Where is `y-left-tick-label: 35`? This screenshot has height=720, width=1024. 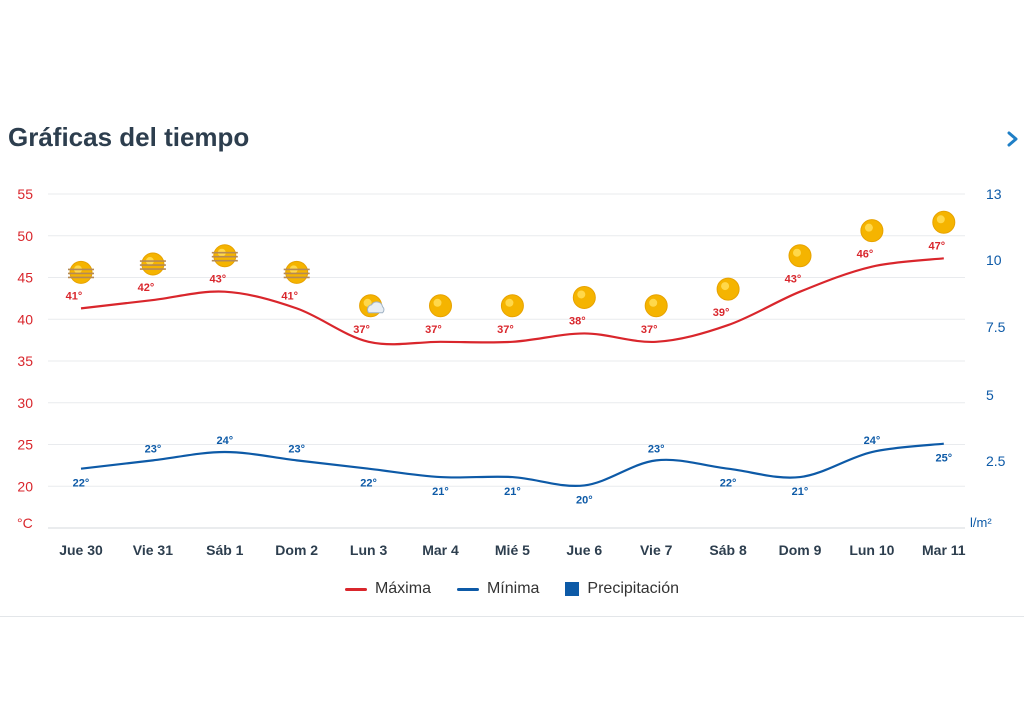 y-left-tick-label: 35 is located at coordinates (25, 361).